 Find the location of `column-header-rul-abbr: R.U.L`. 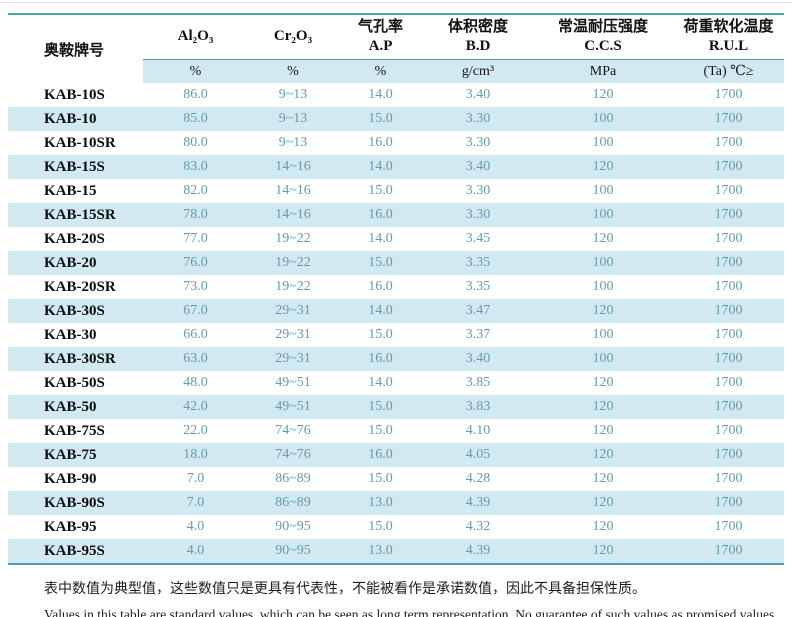

column-header-rul-abbr: R.U.L is located at coordinates (728, 46).